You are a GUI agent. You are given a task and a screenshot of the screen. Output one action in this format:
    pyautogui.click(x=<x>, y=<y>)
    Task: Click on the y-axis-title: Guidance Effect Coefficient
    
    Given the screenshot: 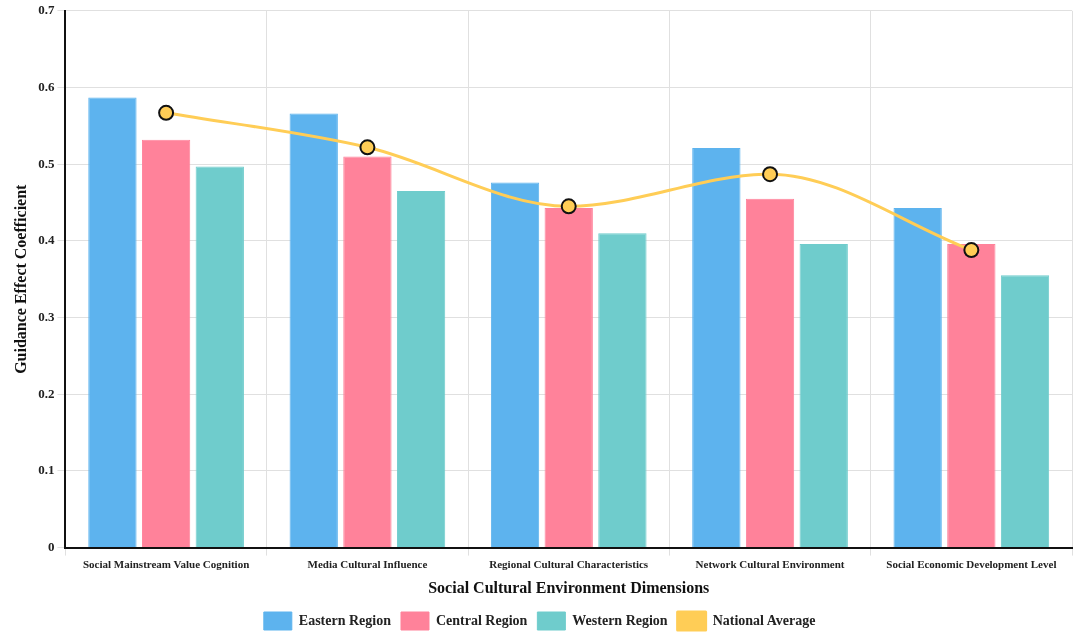 What is the action you would take?
    pyautogui.click(x=20, y=278)
    